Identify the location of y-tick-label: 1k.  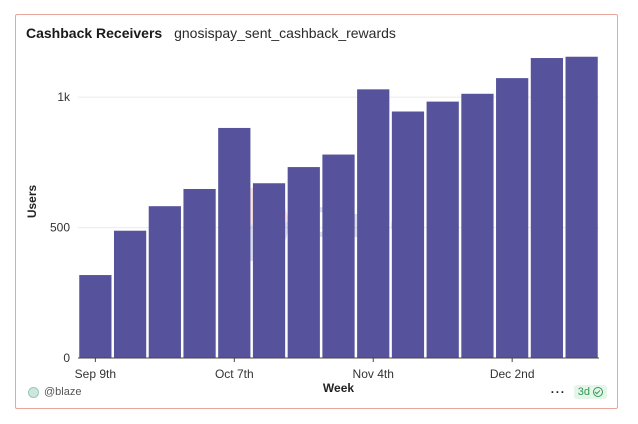
(64, 97).